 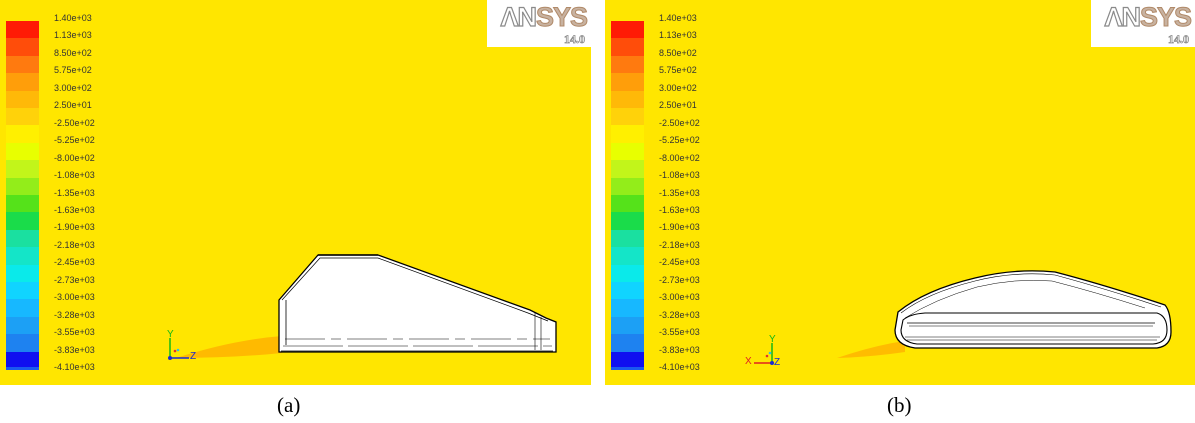 I want to click on wake-region, so click(x=871, y=349).